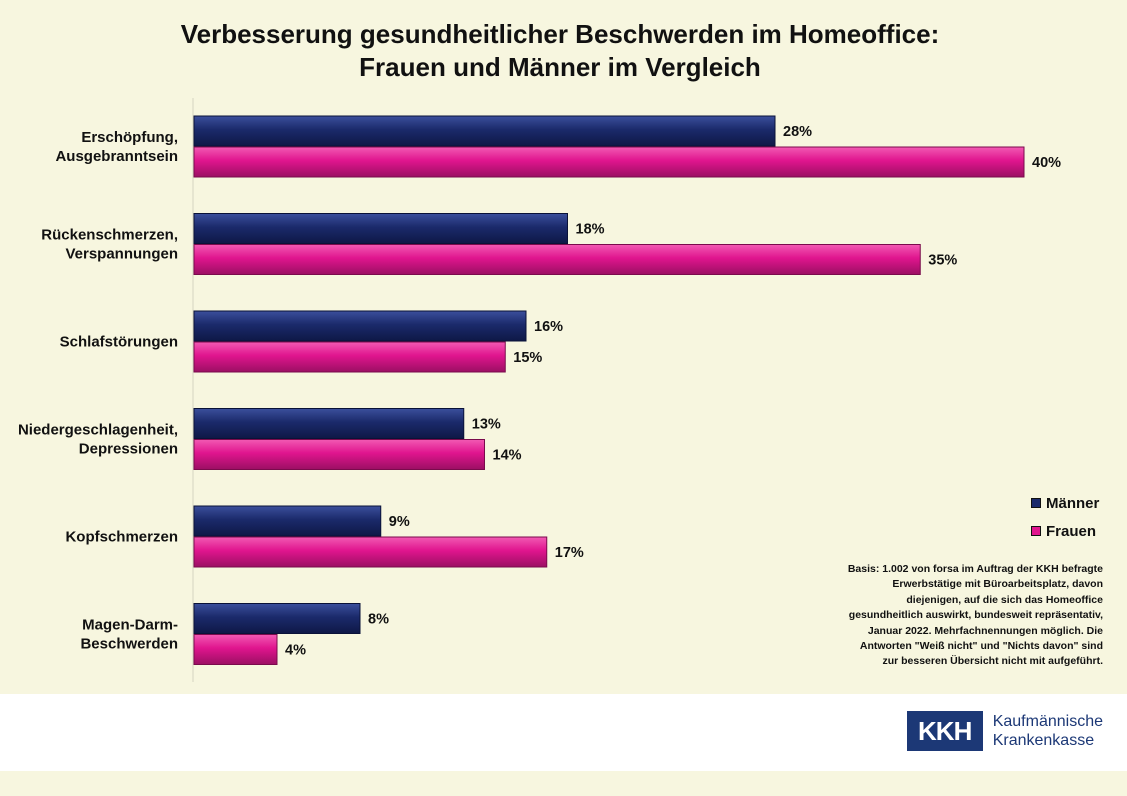  I want to click on value-label-frauen: 35%, so click(942, 261).